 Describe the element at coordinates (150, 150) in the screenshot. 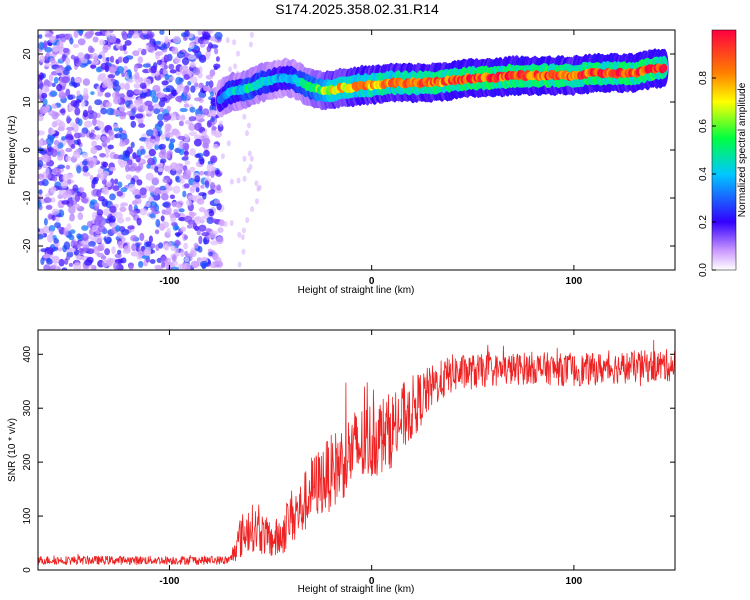

I see `heatmap-noise-layer` at that location.